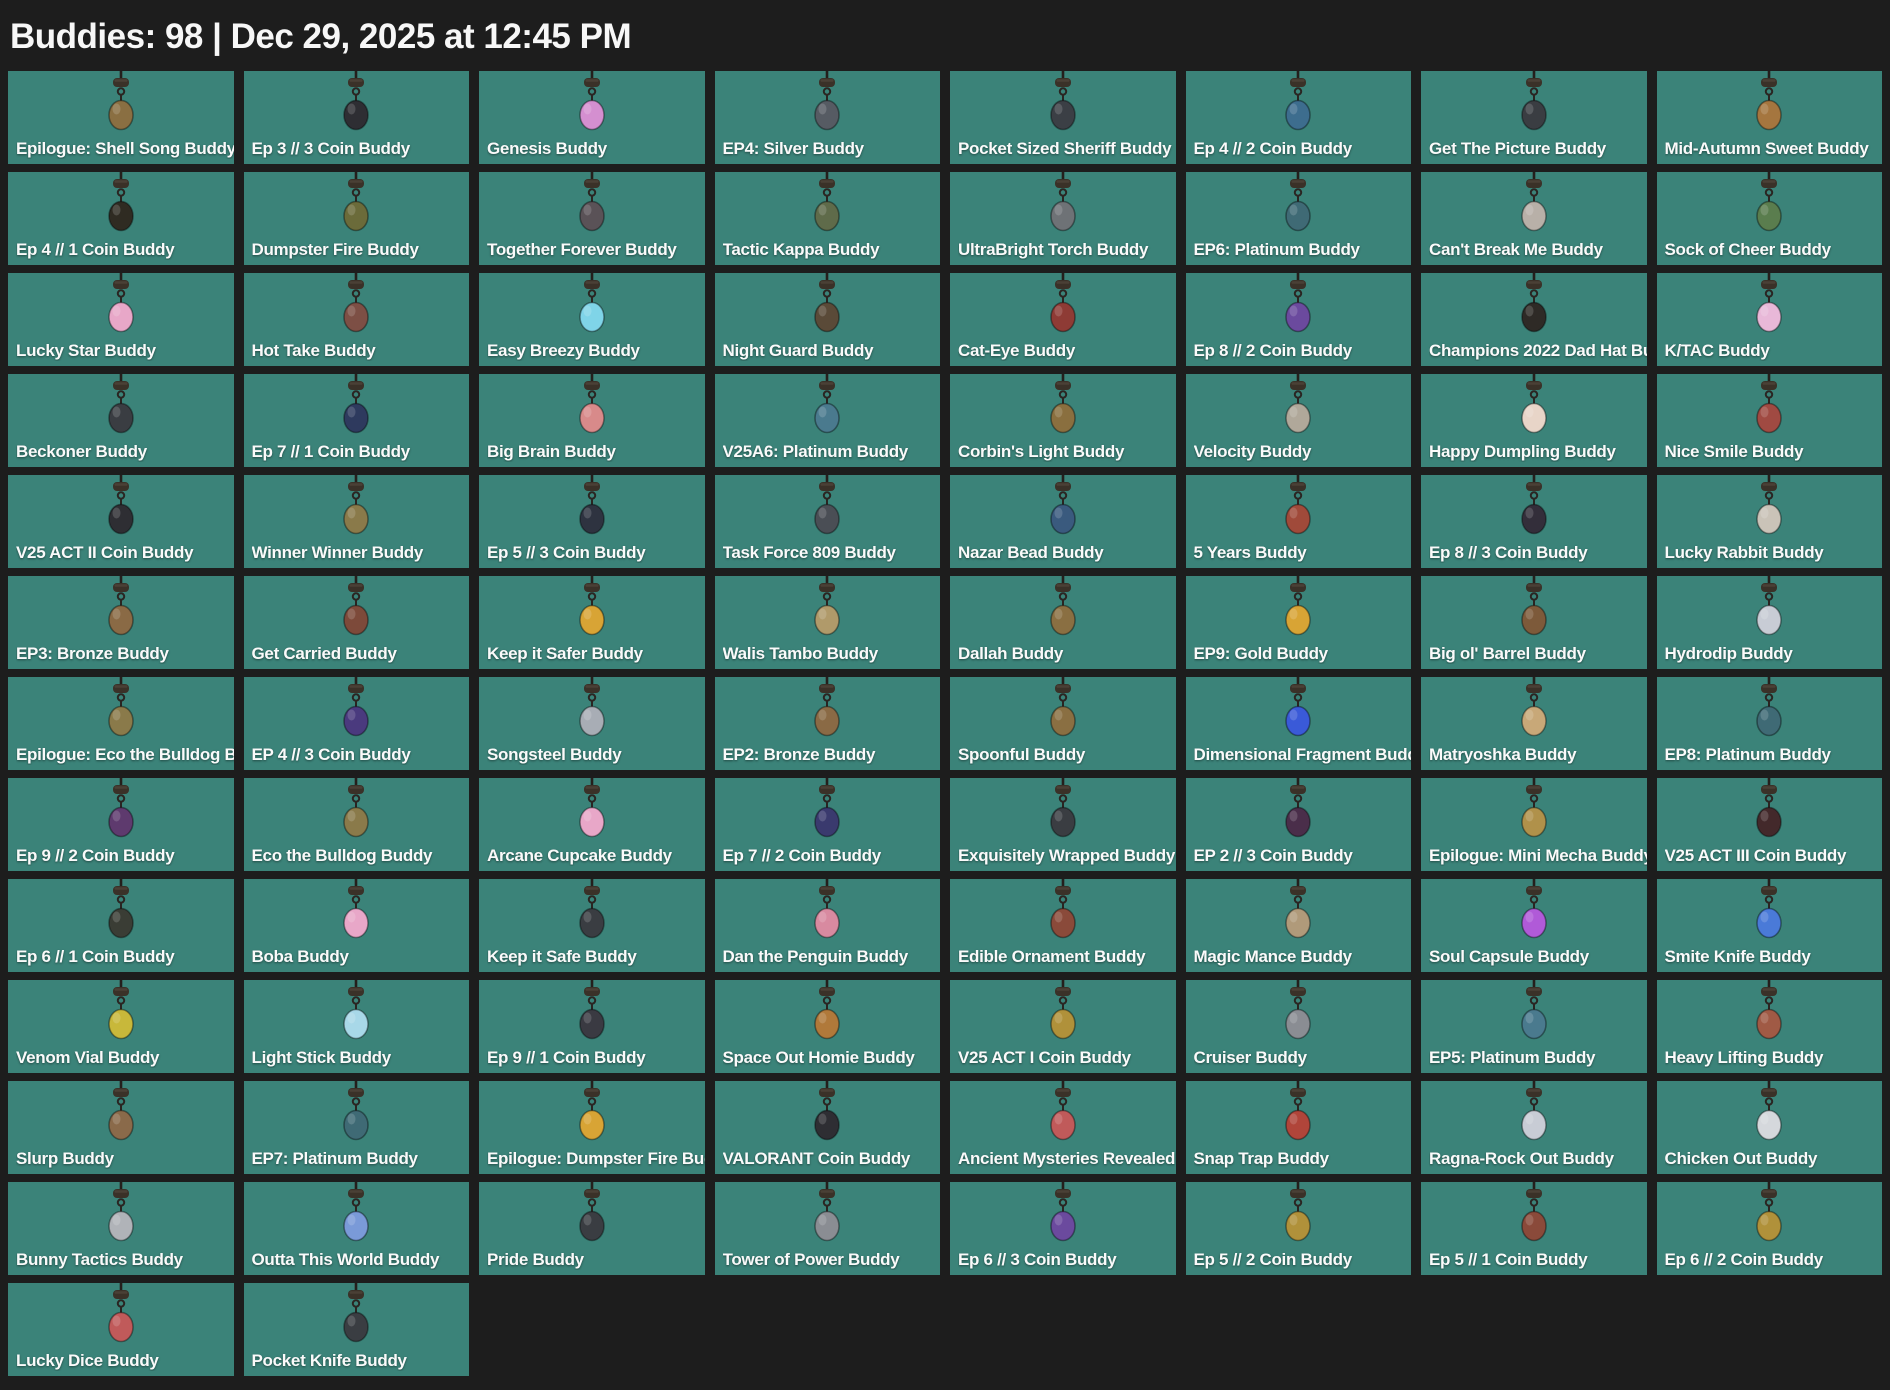 Image resolution: width=1890 pixels, height=1390 pixels. Describe the element at coordinates (121, 218) in the screenshot. I see `buddy-card: Ep 4 // 1 Coin Buddy` at that location.